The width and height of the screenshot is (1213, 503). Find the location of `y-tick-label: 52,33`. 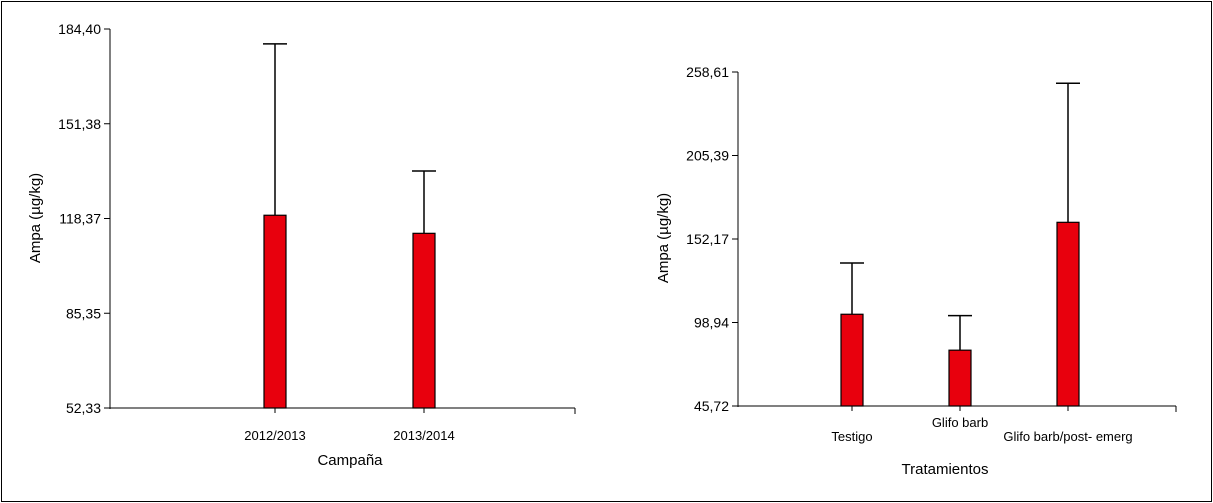

y-tick-label: 52,33 is located at coordinates (83, 408).